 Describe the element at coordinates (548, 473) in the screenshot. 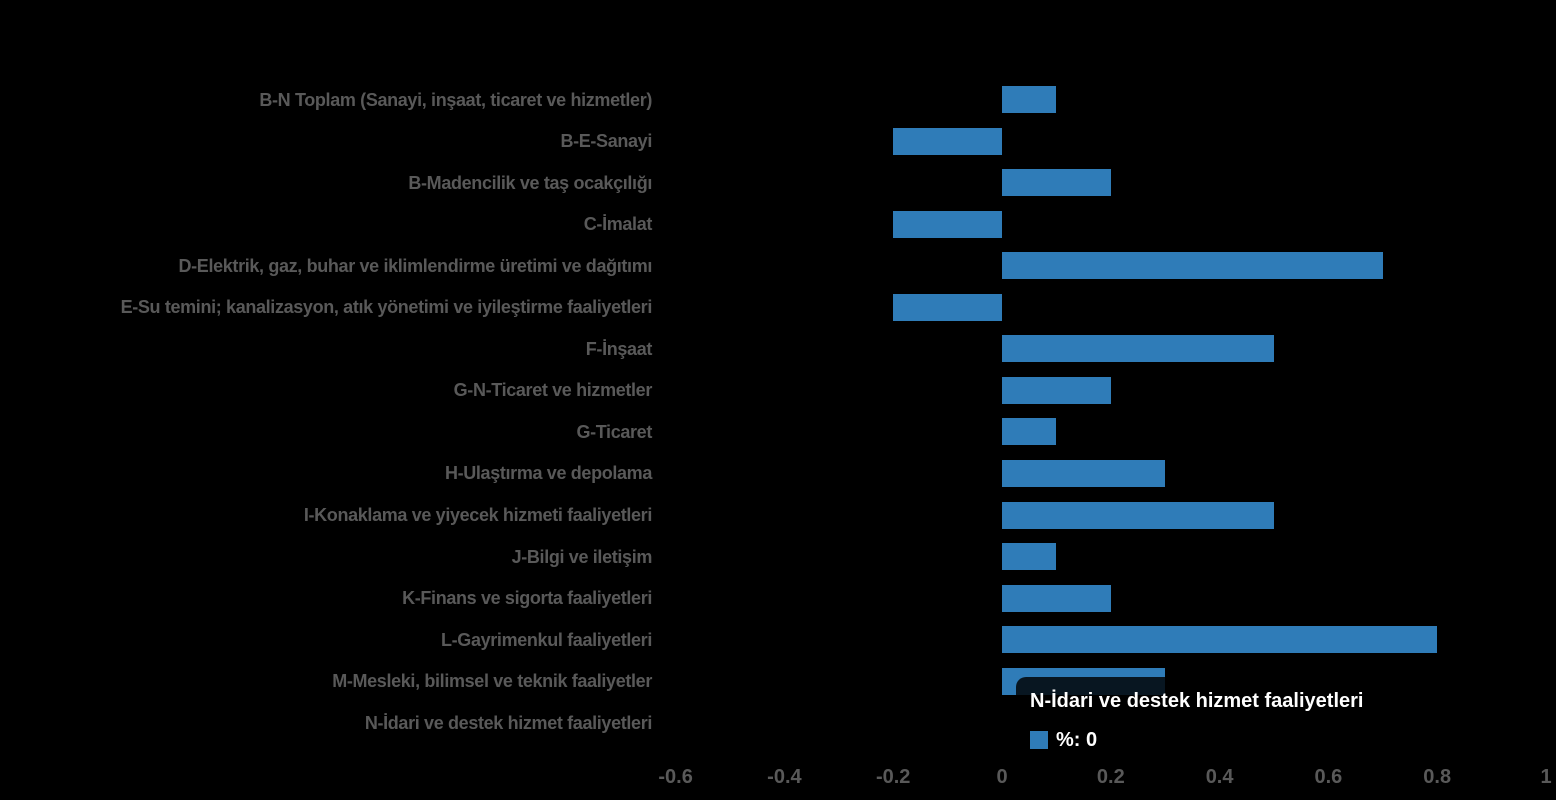

I see `category-label: H-Ulaştırma ve depolama` at that location.